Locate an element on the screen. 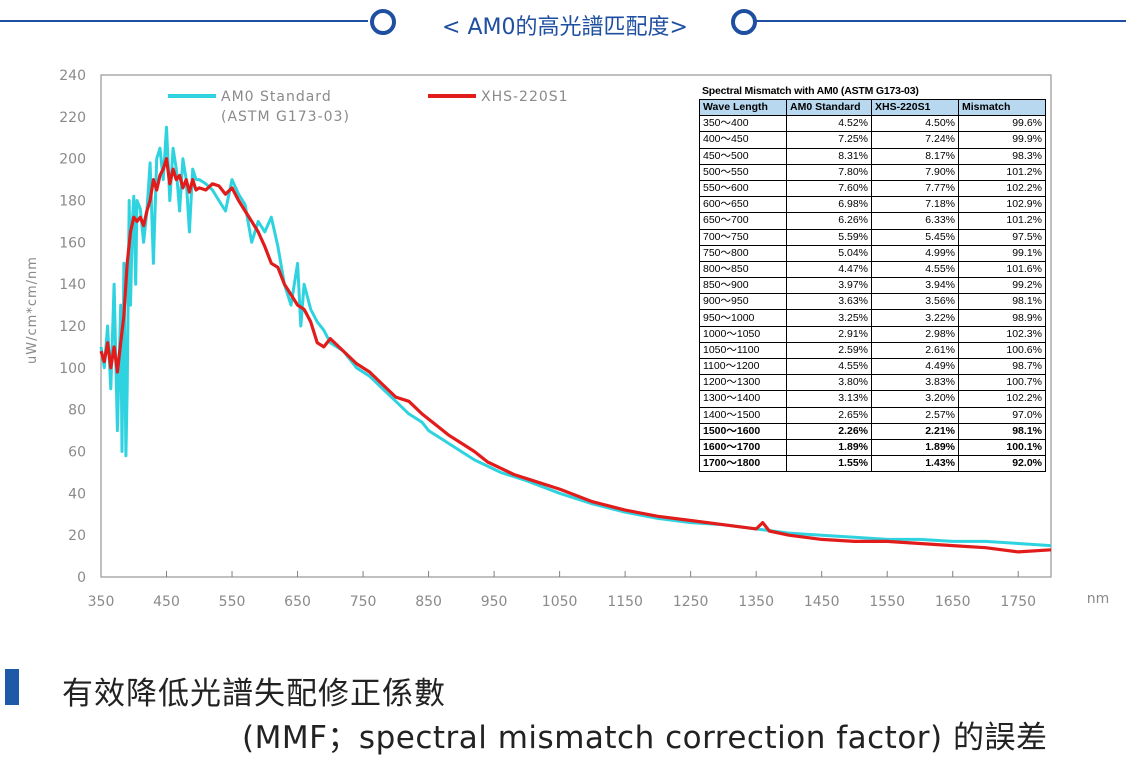 This screenshot has width=1126, height=758. table-row: 1000～1050 2.91% 2.98% 102.3% is located at coordinates (872, 334).